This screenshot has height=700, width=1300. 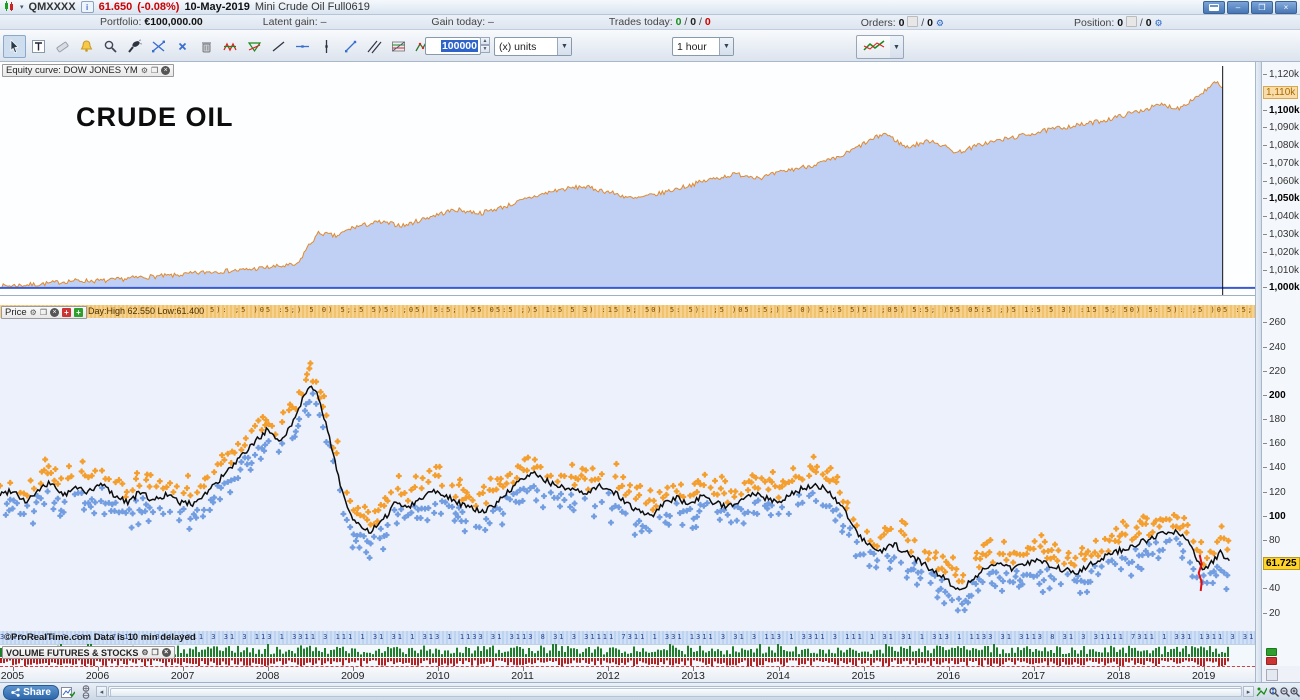 I want to click on year-label: 2009, so click(x=353, y=676).